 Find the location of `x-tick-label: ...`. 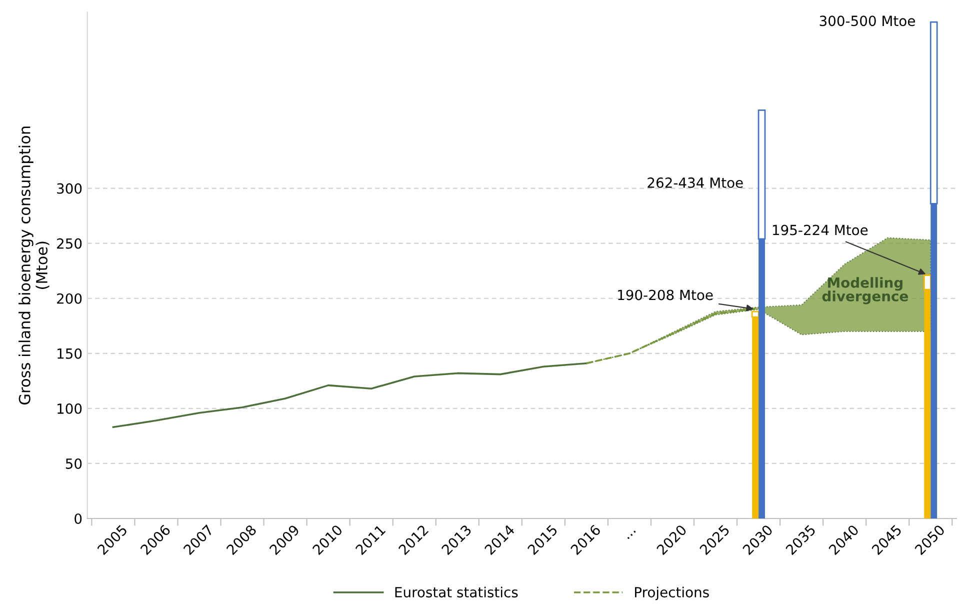

x-tick-label: ... is located at coordinates (631, 535).